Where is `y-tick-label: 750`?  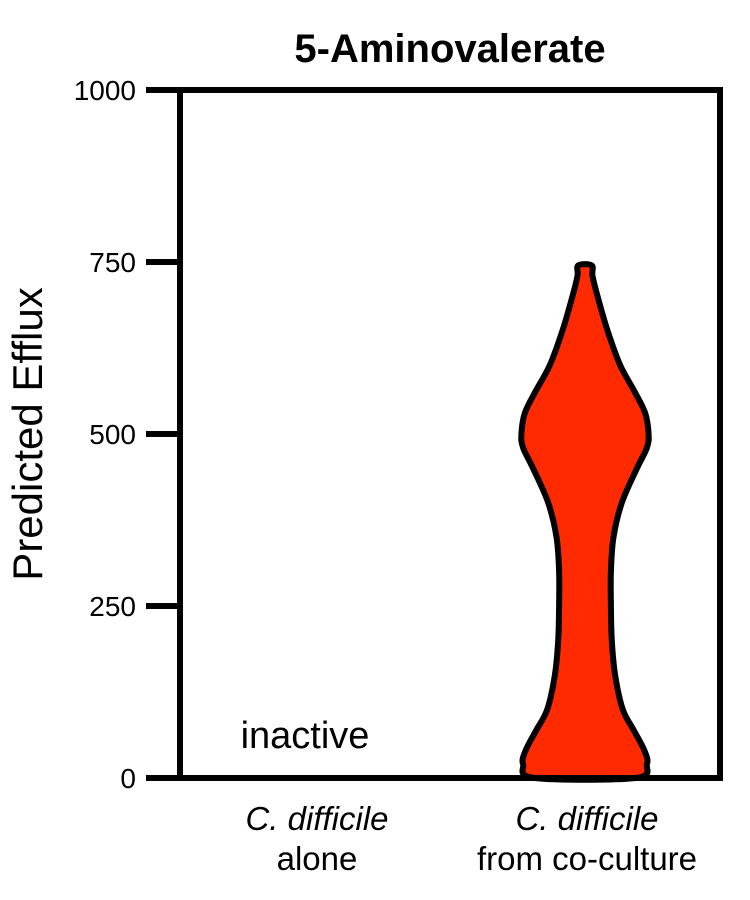
y-tick-label: 750 is located at coordinates (112, 262).